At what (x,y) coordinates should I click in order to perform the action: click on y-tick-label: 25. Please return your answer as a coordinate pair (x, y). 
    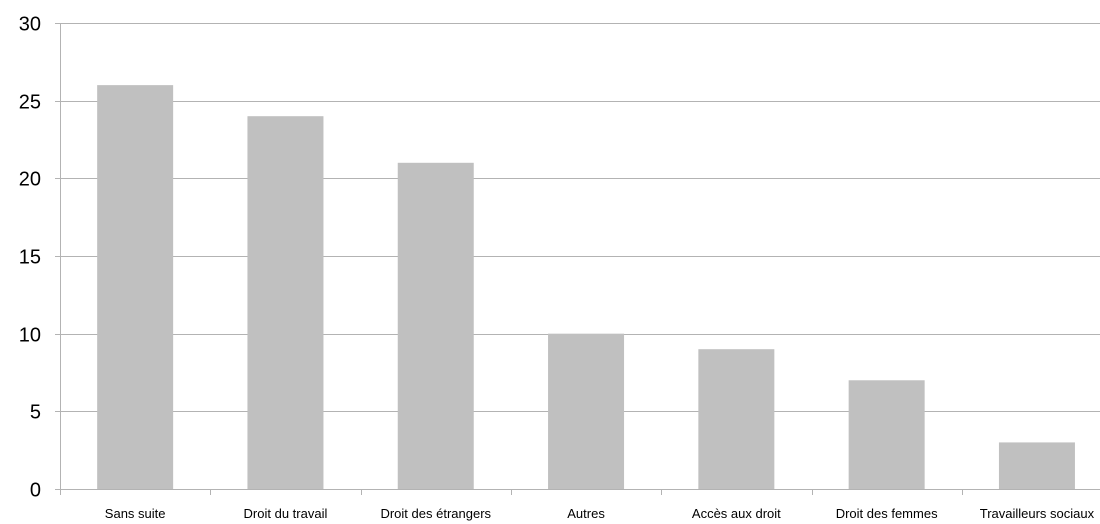
    Looking at the image, I should click on (30, 103).